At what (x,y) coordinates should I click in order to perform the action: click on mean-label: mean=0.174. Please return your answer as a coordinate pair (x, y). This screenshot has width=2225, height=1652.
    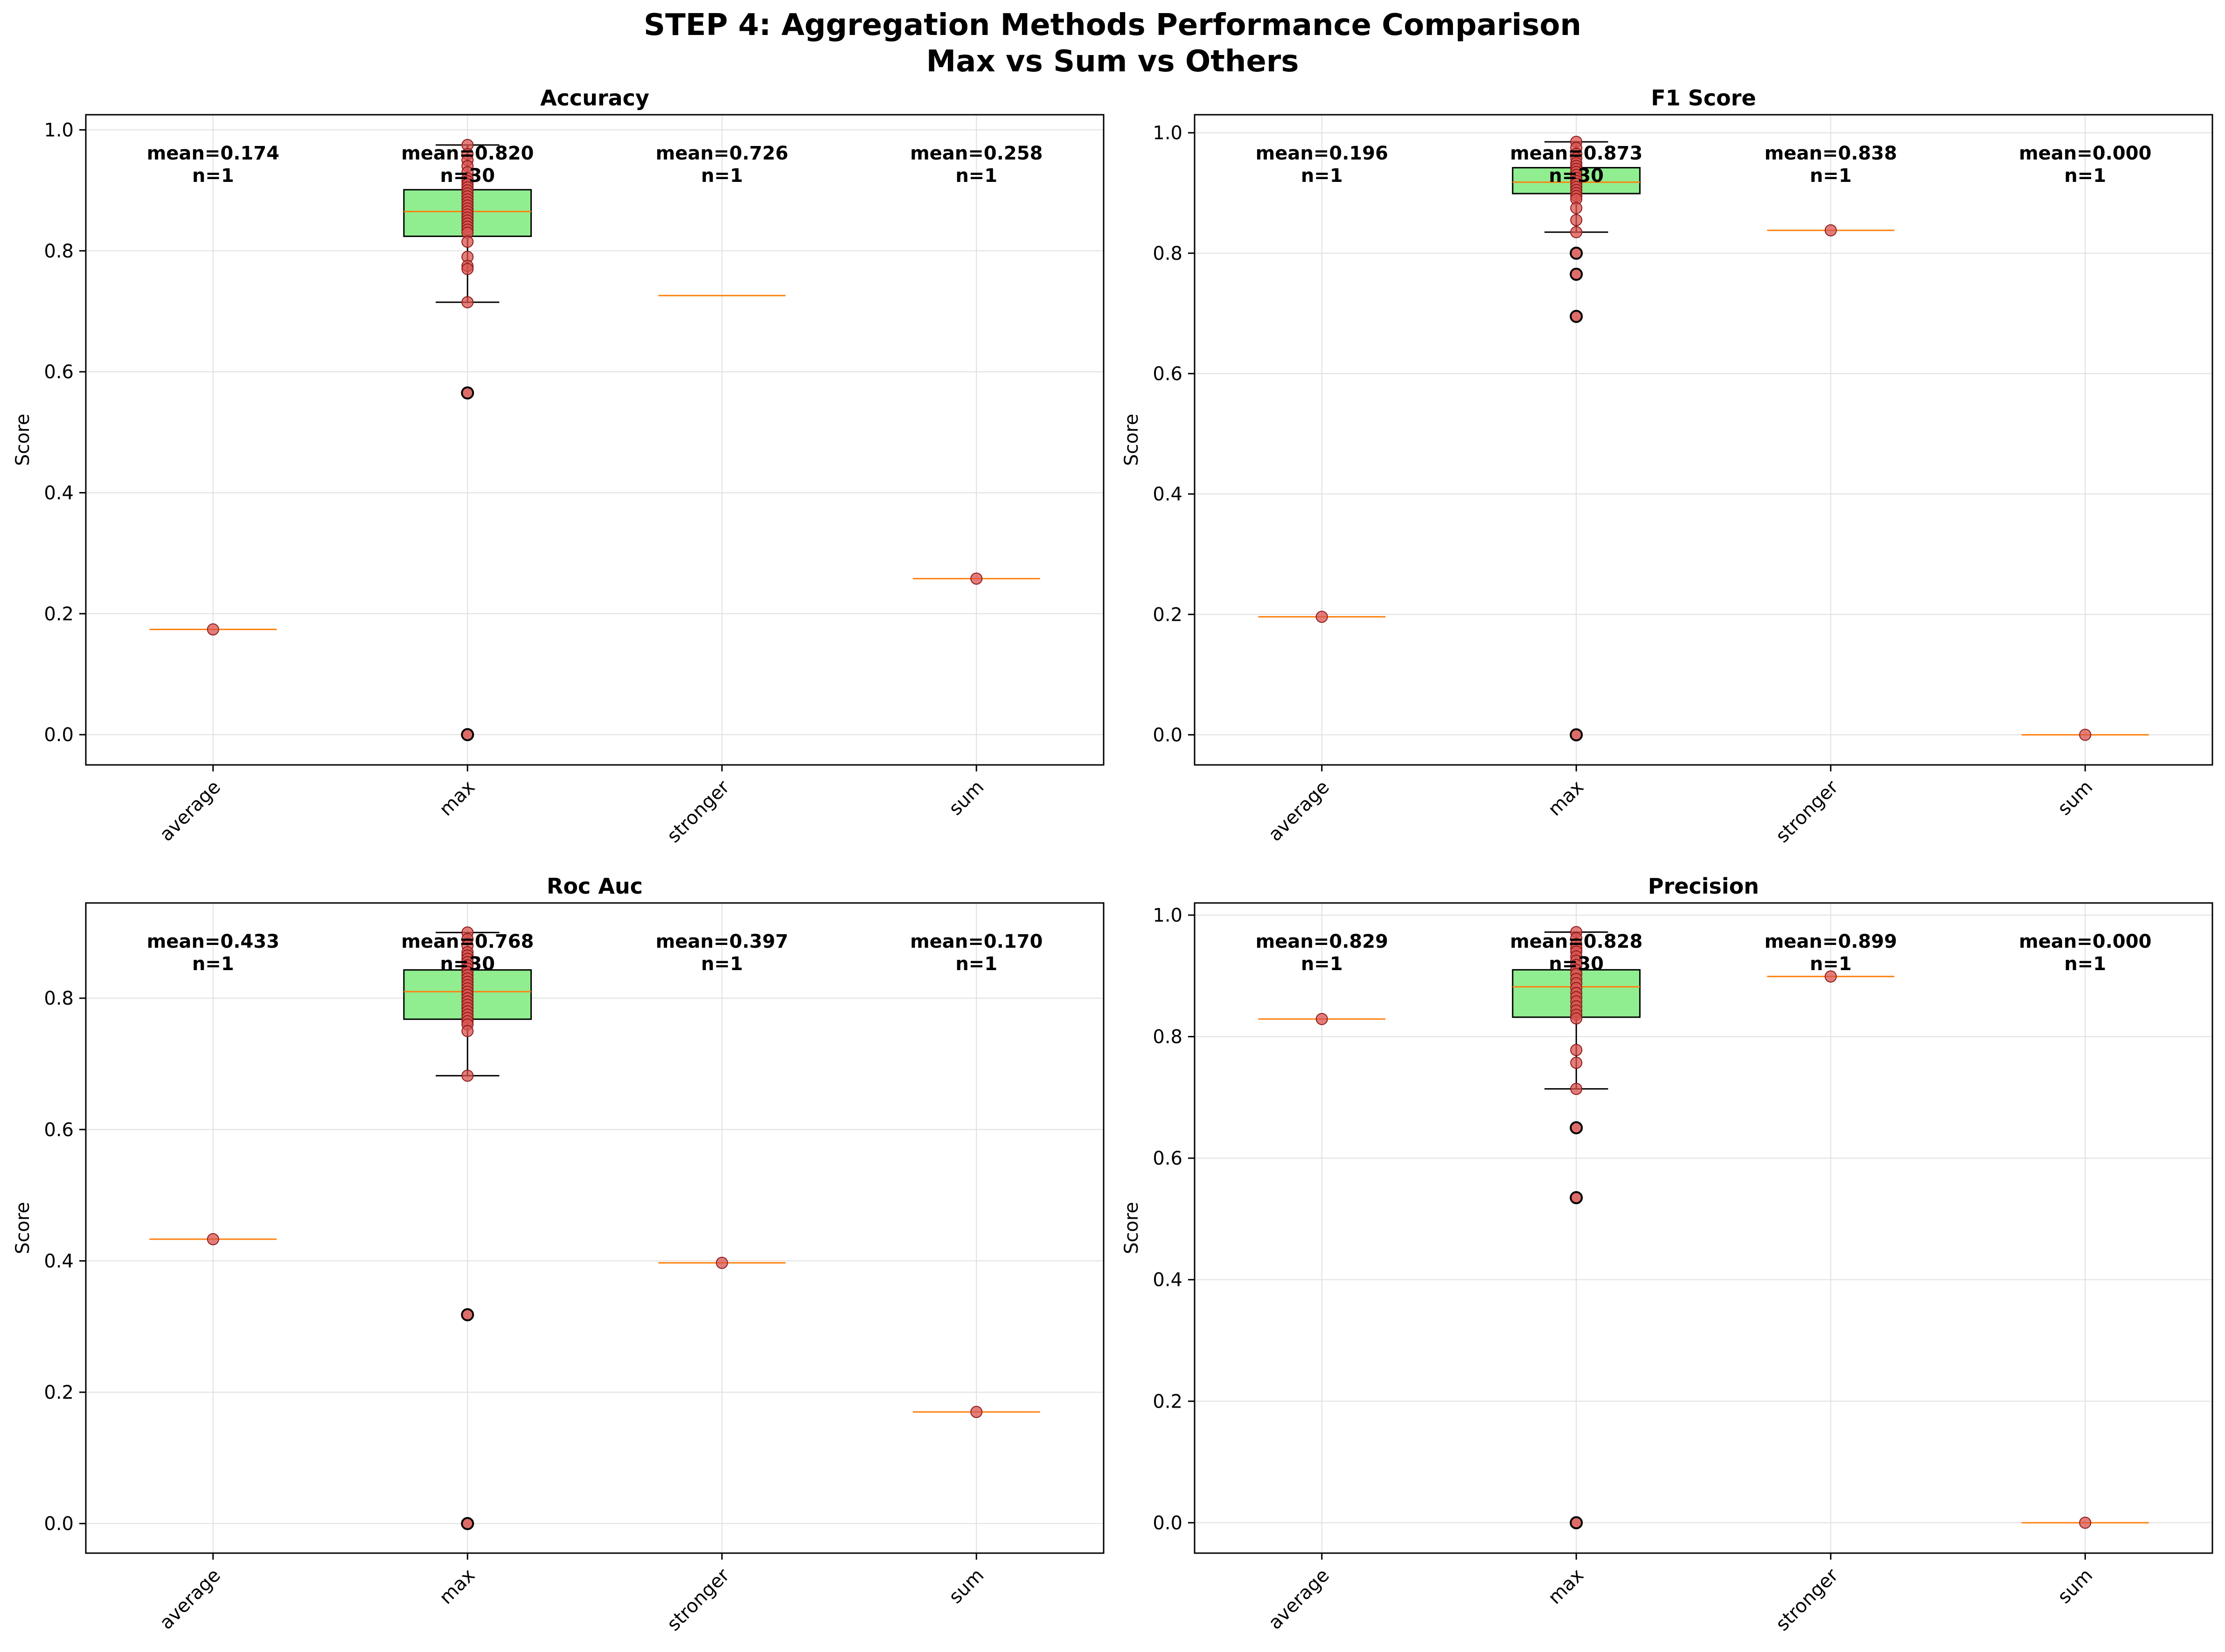
    Looking at the image, I should click on (213, 153).